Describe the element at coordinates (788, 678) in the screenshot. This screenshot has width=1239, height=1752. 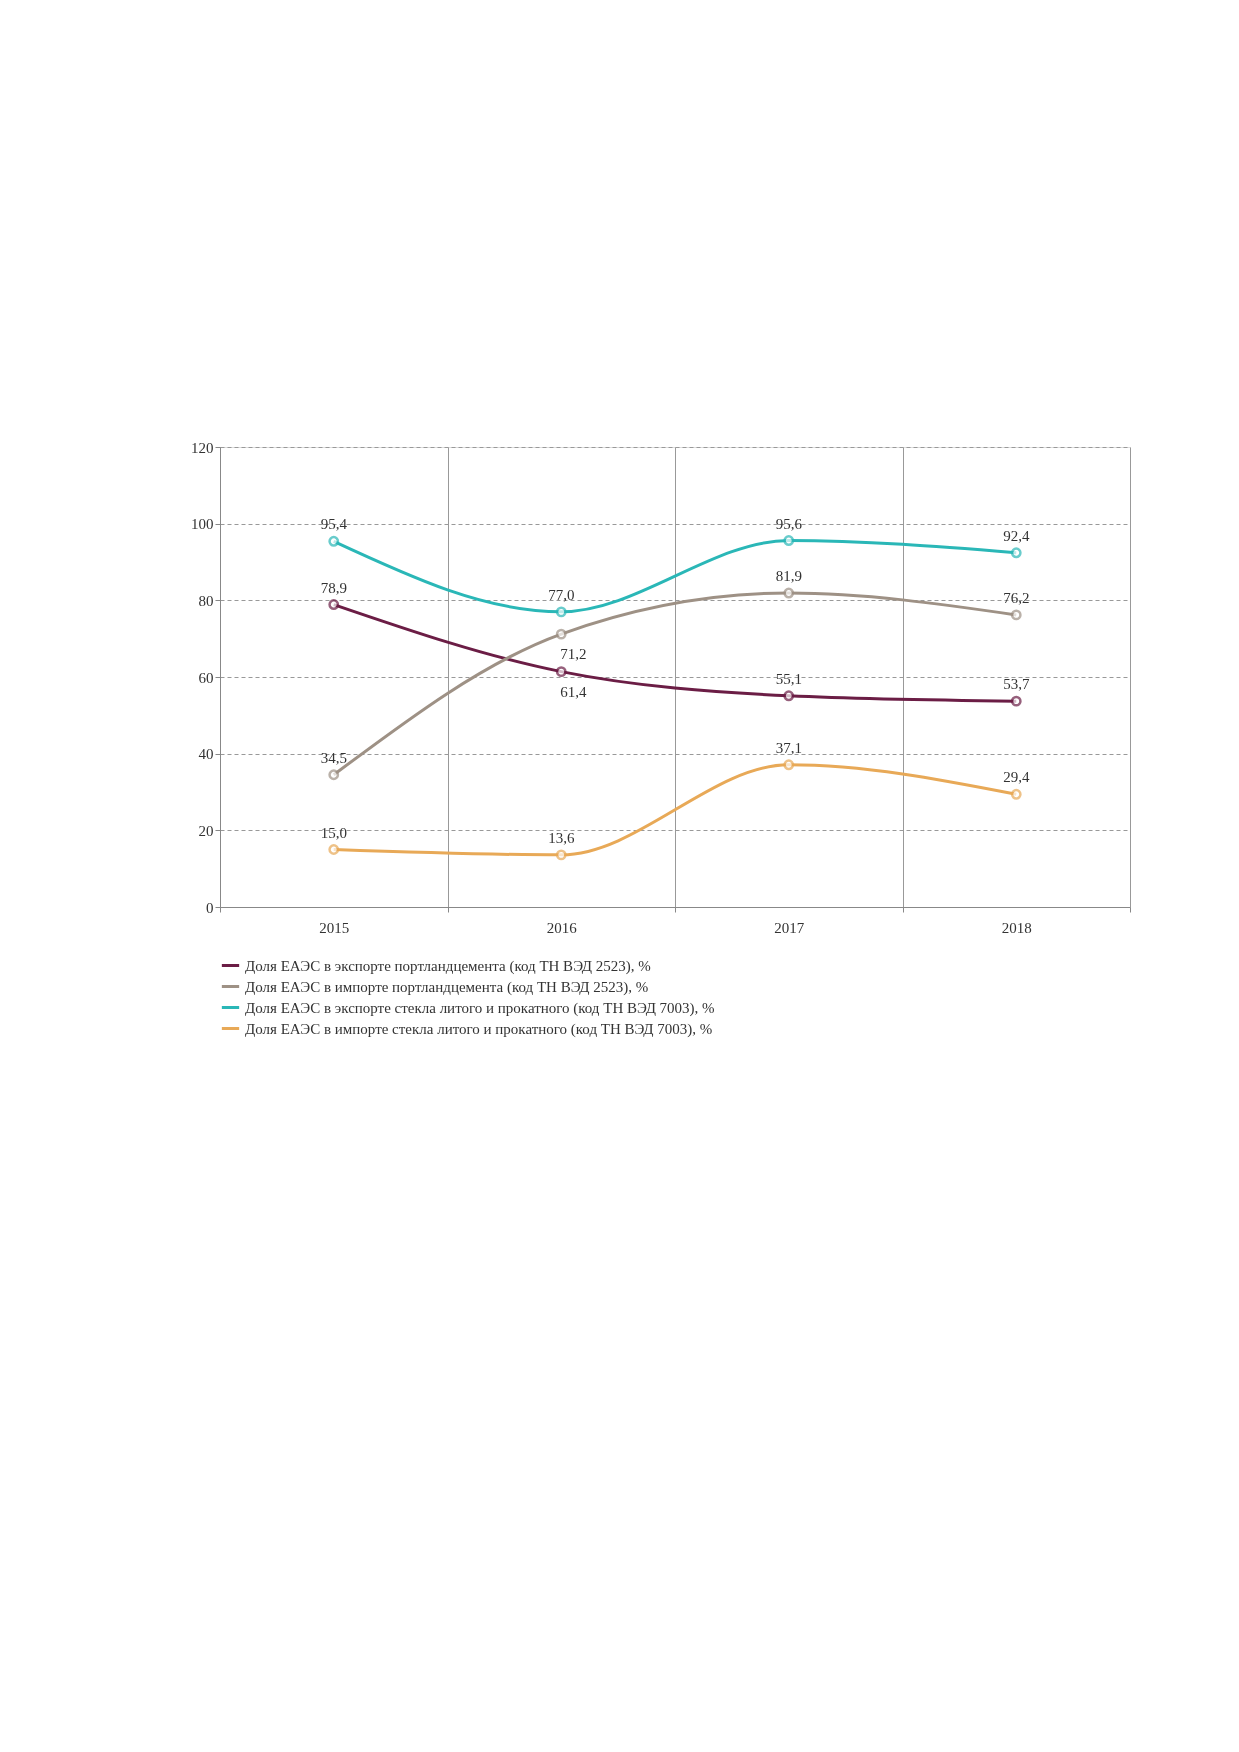
I see `data-label: 55,1` at that location.